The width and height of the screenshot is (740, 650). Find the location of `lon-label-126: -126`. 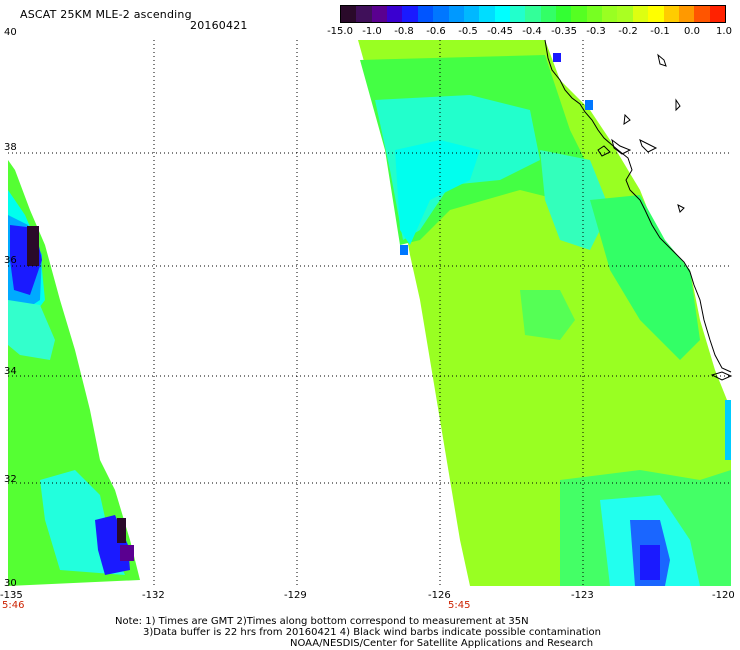

lon-label-126: -126 is located at coordinates (439, 595).